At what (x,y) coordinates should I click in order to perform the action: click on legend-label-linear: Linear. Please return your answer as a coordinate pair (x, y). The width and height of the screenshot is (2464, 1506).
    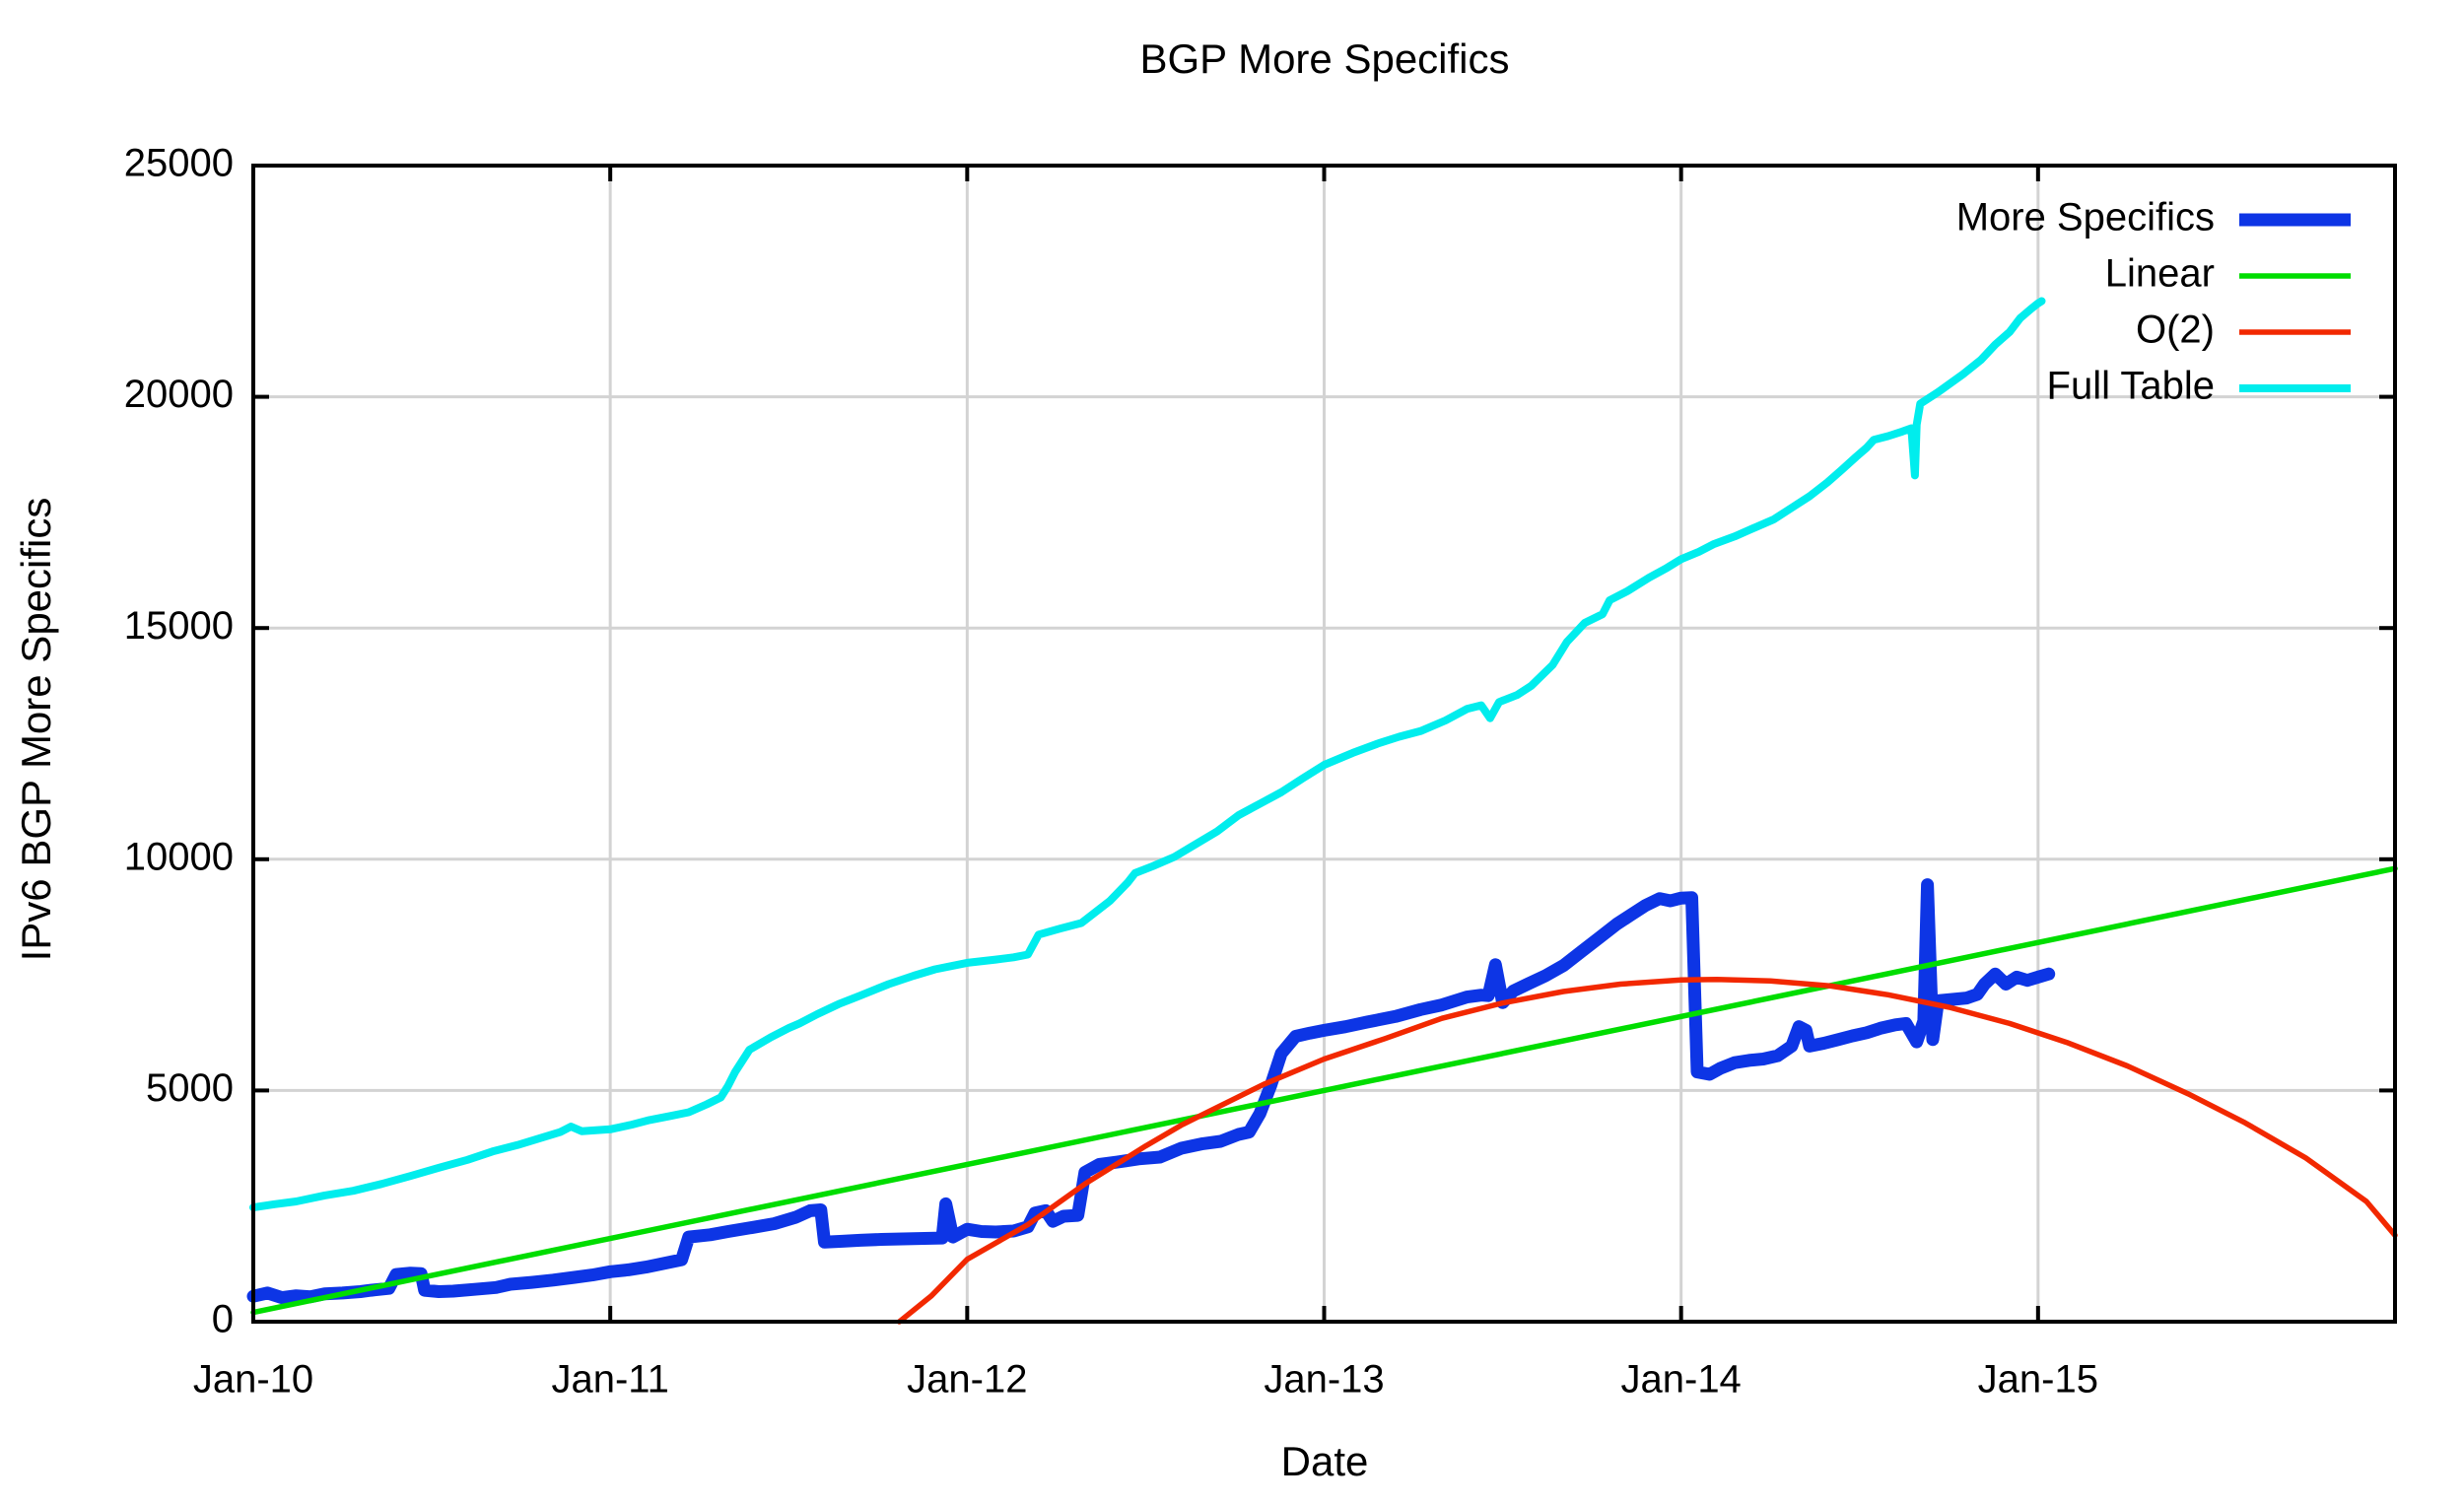
    Looking at the image, I should click on (2160, 274).